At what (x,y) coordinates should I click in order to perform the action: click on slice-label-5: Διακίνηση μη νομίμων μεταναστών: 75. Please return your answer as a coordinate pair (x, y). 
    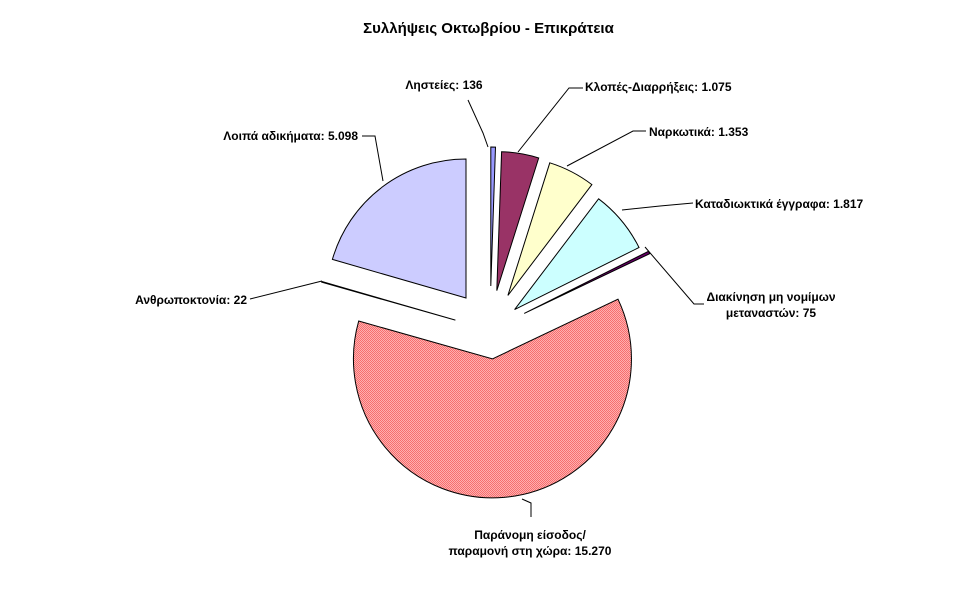
    Looking at the image, I should click on (771, 305).